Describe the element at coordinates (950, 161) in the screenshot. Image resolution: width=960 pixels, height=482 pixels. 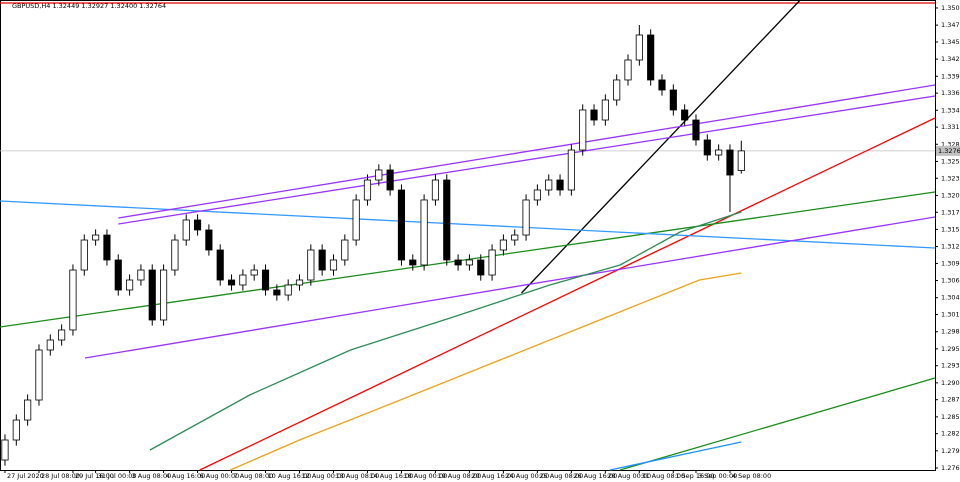
I see `y-tick-label: 1.32595` at that location.